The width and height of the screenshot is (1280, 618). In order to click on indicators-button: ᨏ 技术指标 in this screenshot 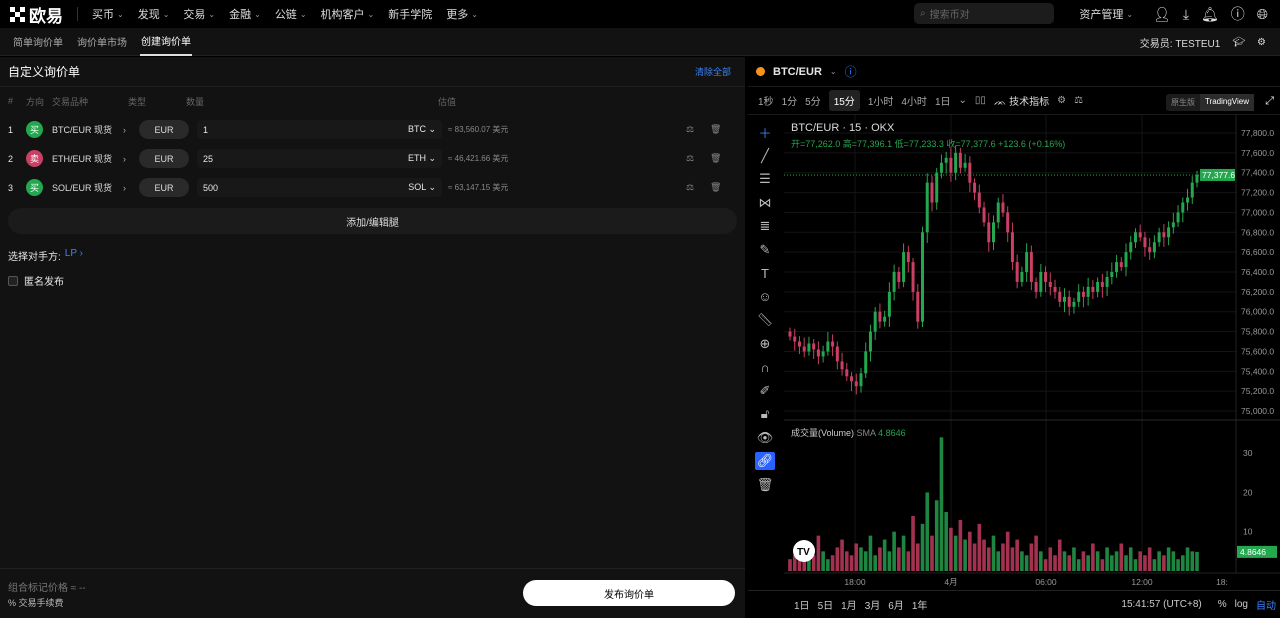, I will do `click(1021, 102)`.